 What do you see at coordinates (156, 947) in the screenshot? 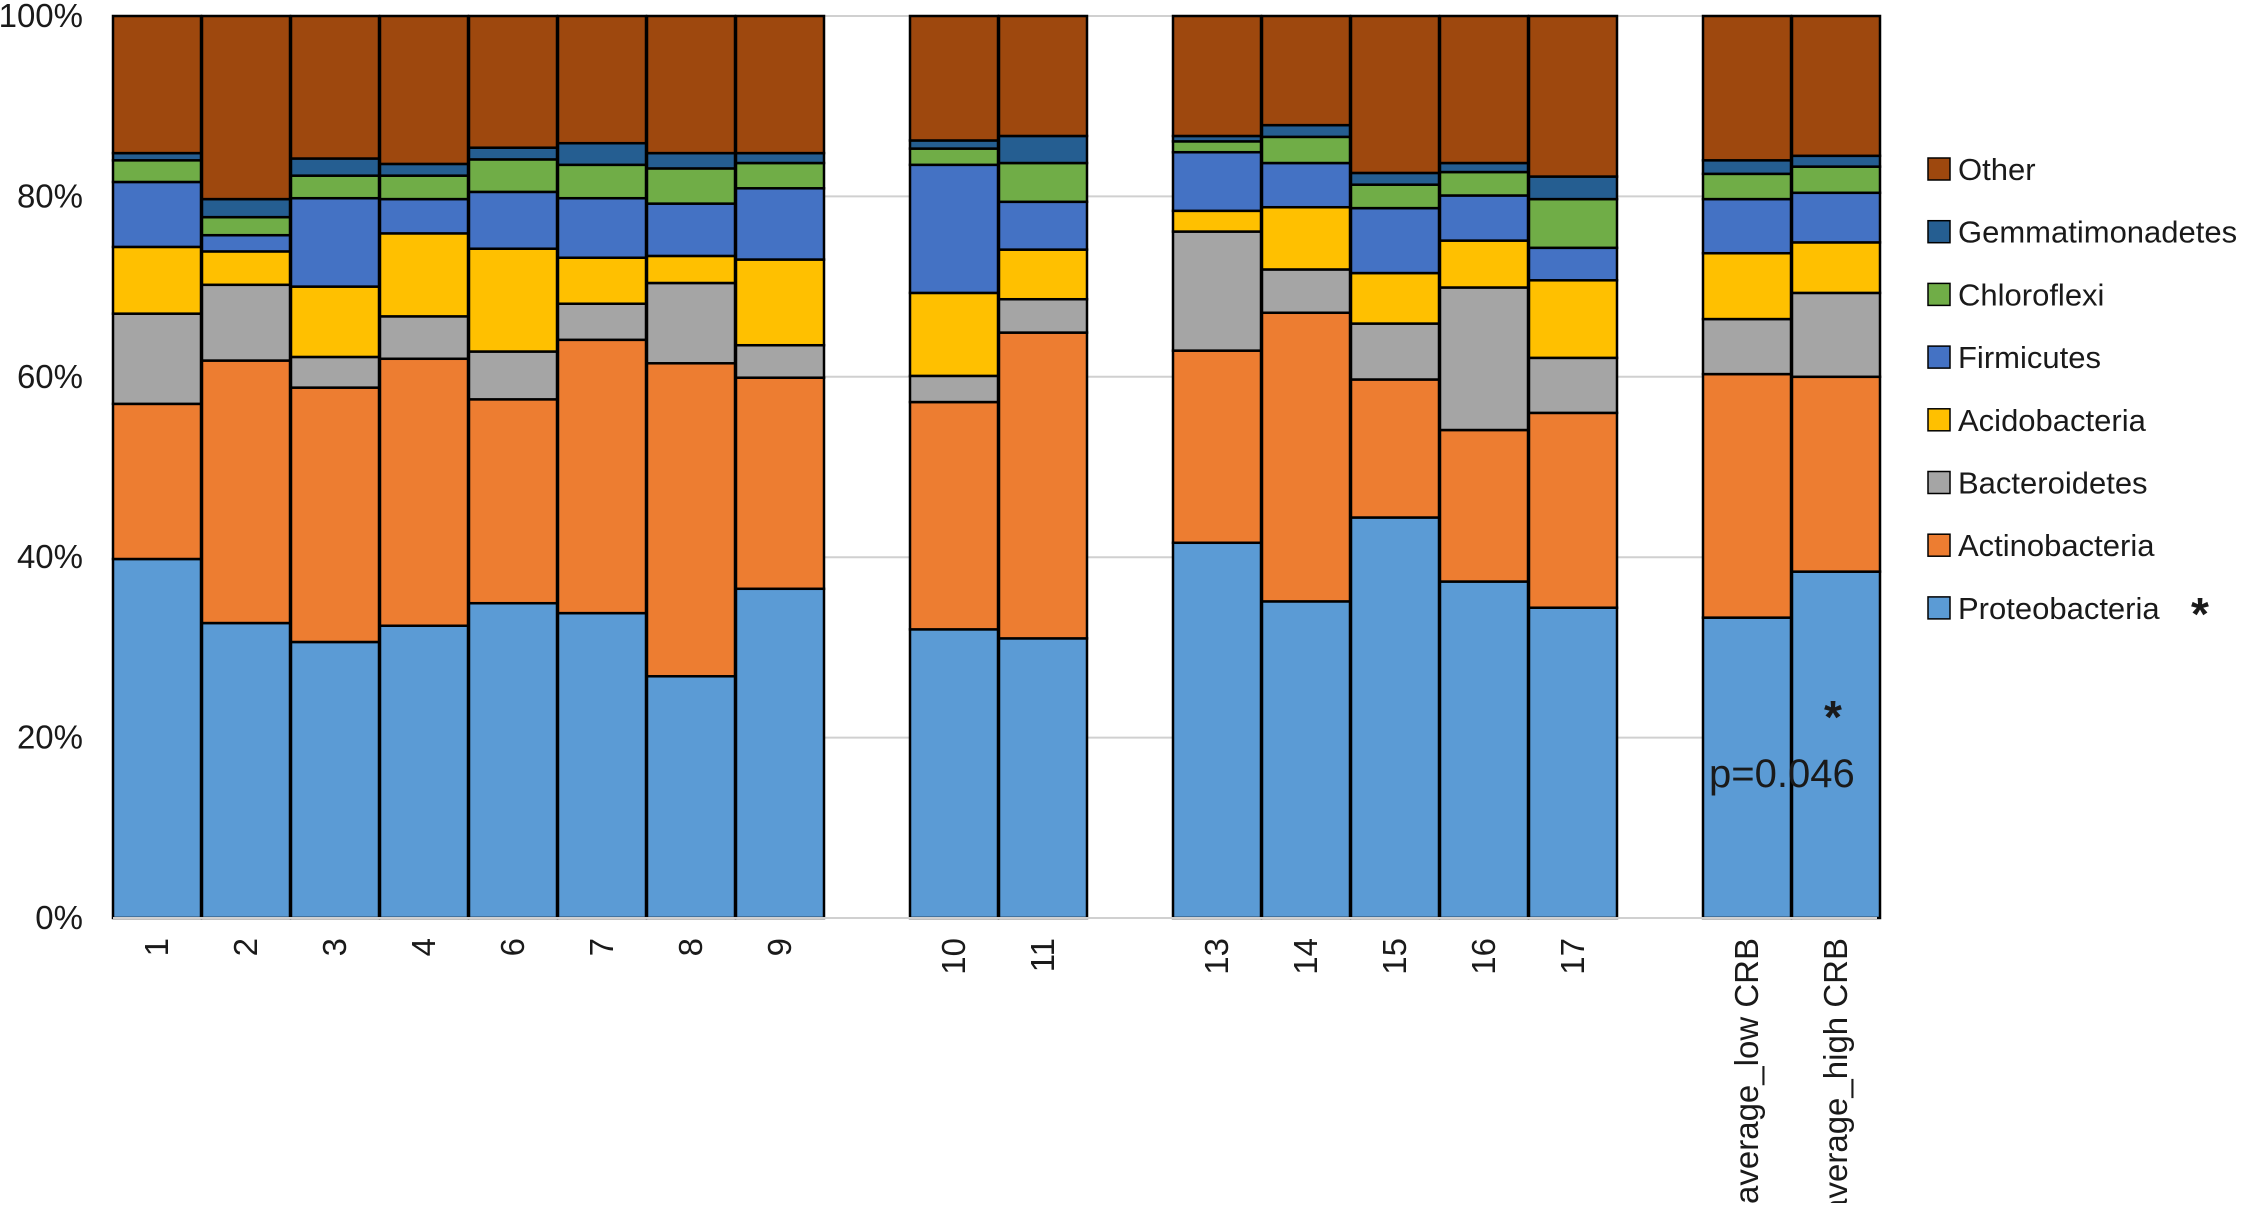
I see `x-tick-label-1: 1` at bounding box center [156, 947].